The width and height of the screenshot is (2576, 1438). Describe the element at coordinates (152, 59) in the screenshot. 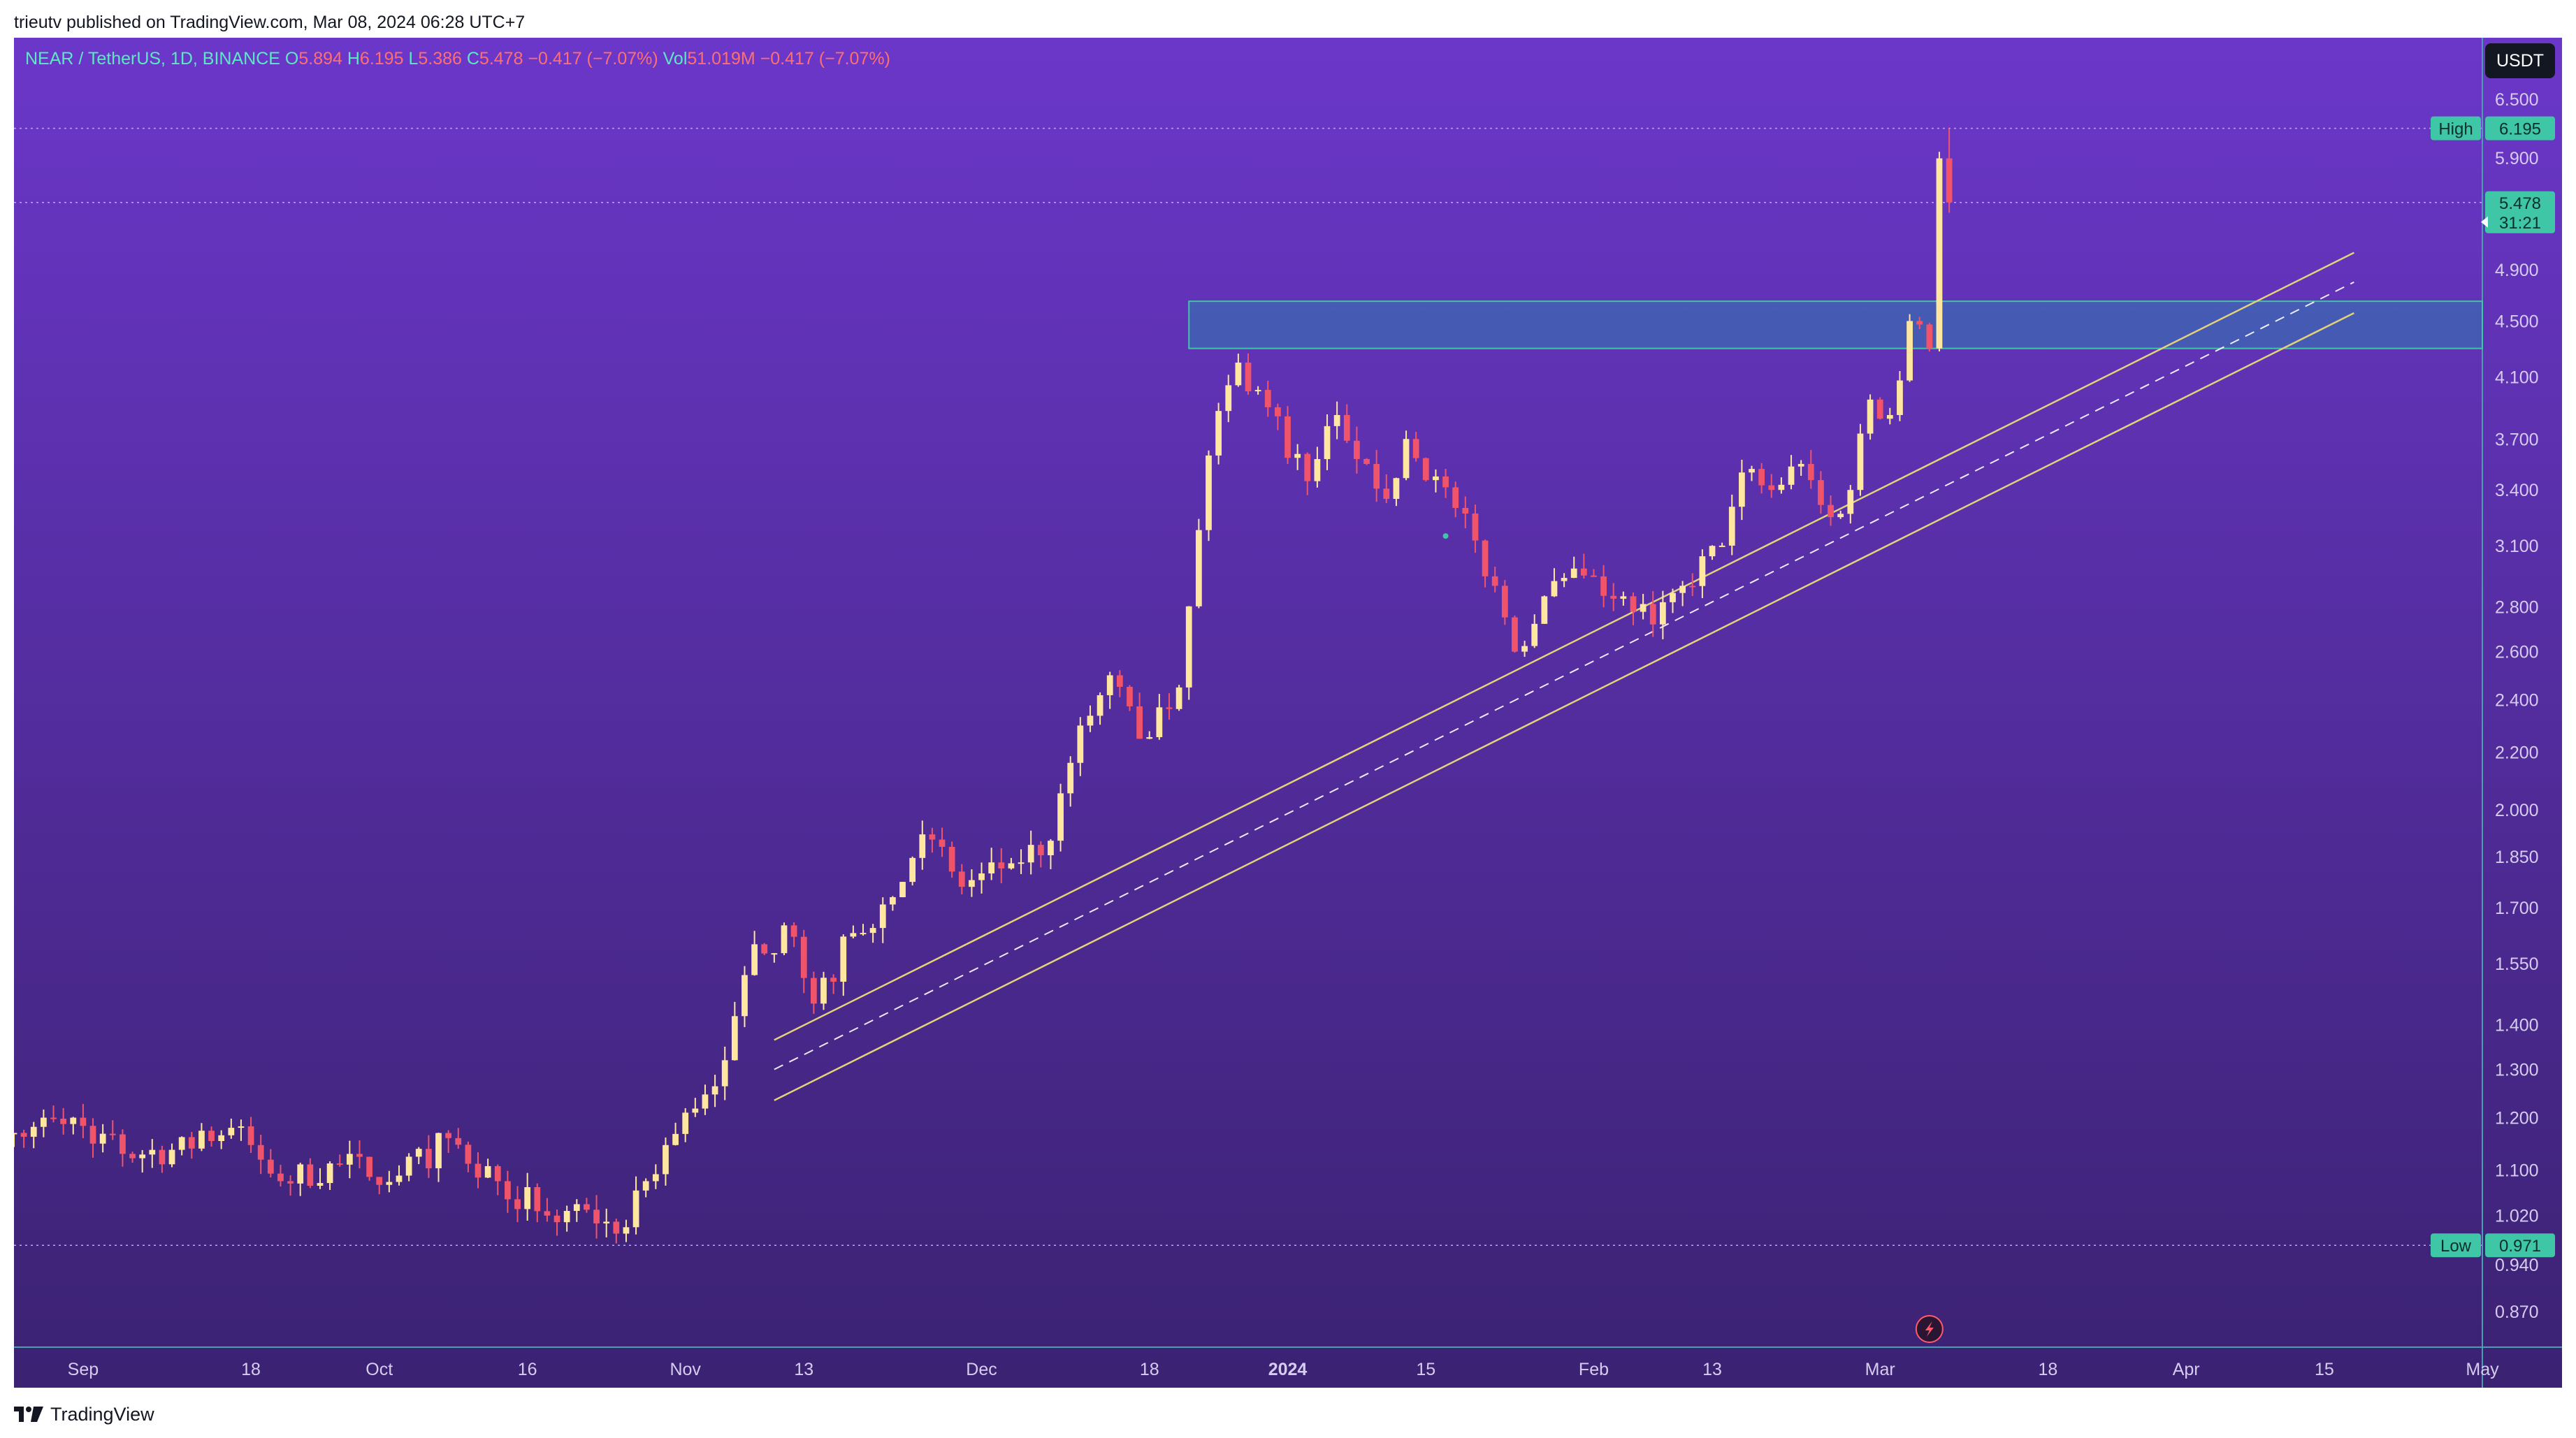

I see `legend-symbol: NEAR / TetherUS, 1D, BINANCE` at that location.